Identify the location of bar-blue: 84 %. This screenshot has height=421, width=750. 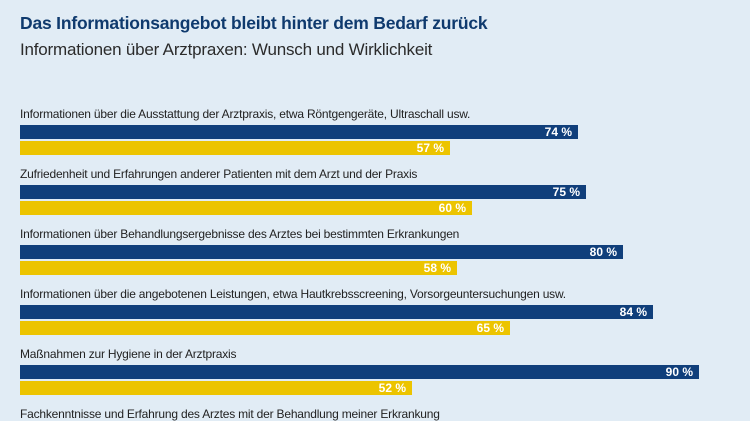
(336, 312).